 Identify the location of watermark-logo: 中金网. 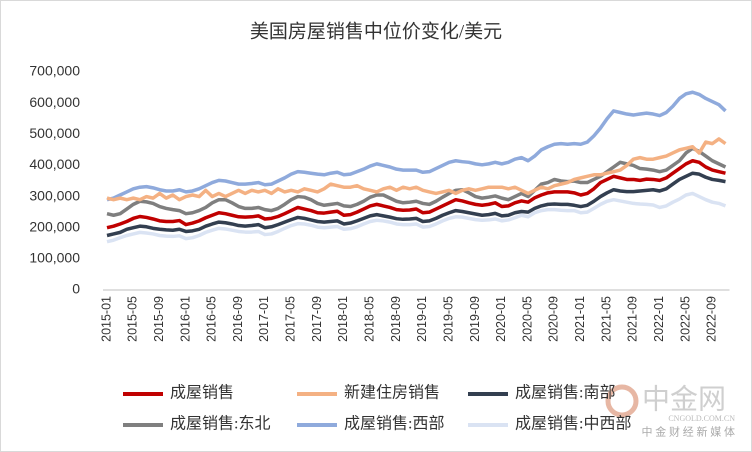
(684, 399).